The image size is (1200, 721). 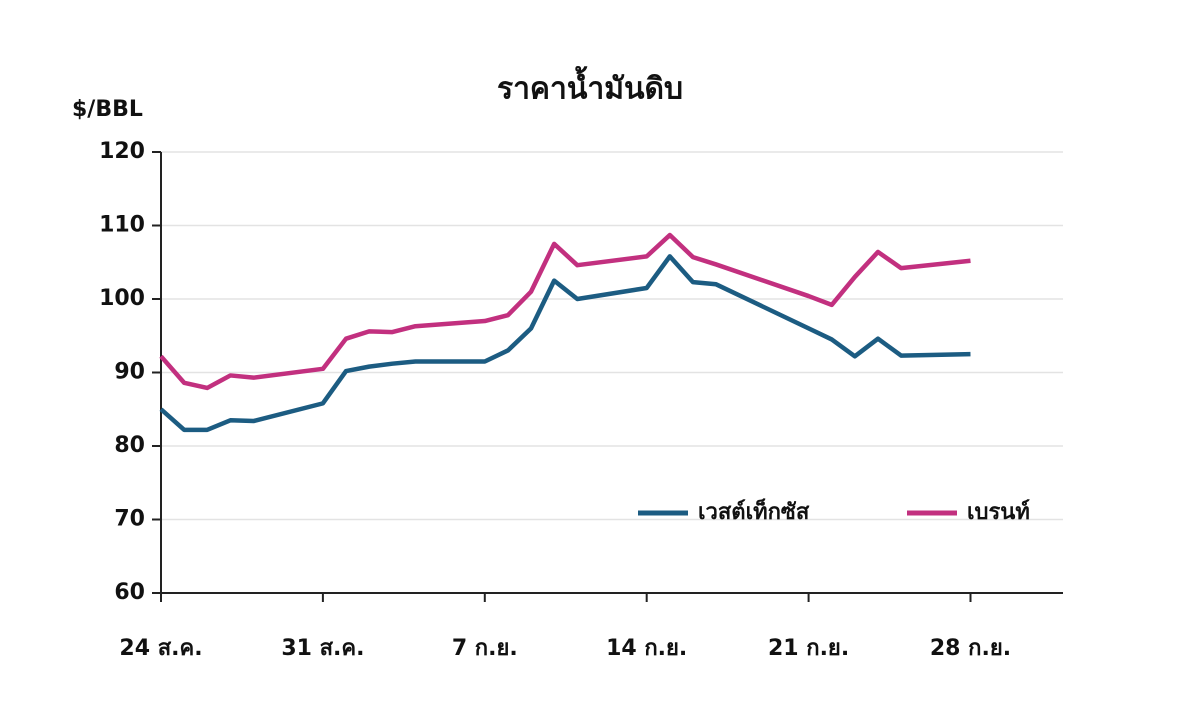 I want to click on chart-title: ราคาน้ำมันดิบ, so click(x=590, y=86).